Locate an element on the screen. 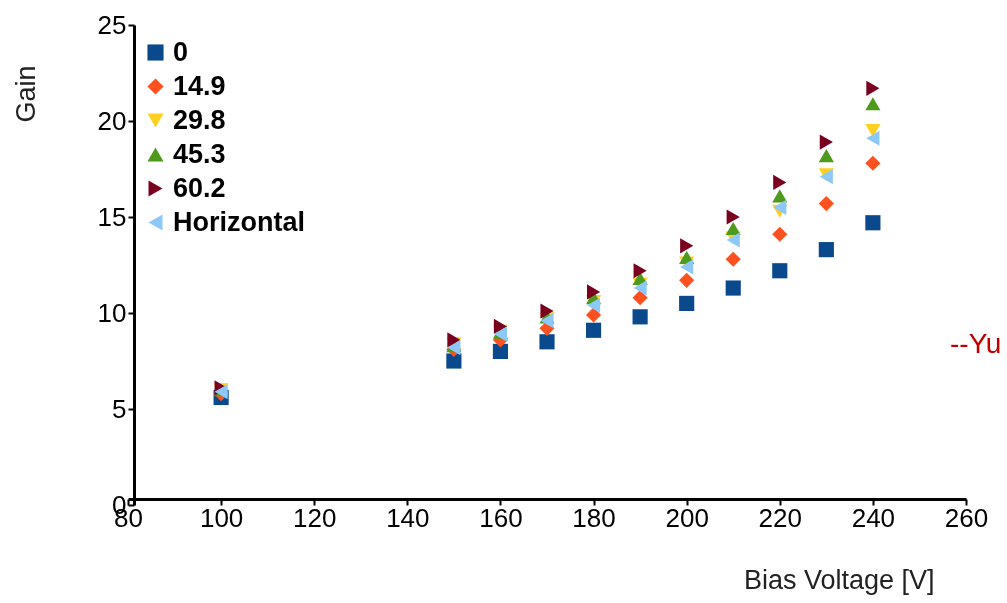 This screenshot has width=1007, height=603. y-tick-label: 15 is located at coordinates (112, 216).